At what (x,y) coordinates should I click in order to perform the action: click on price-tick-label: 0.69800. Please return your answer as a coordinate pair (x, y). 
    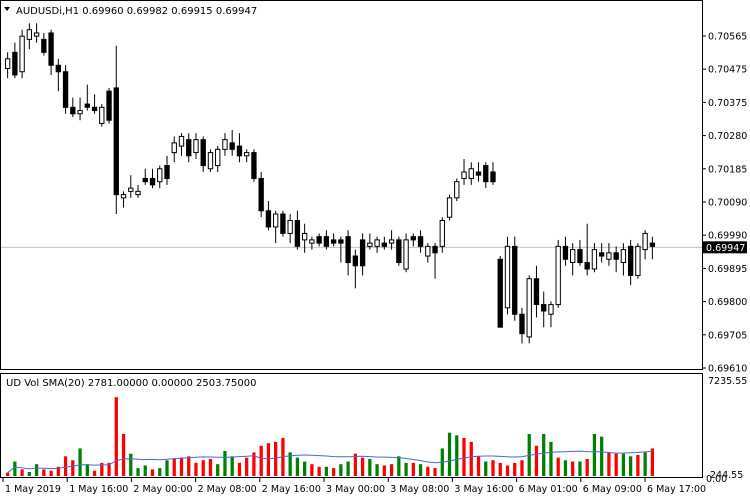
    Looking at the image, I should click on (727, 302).